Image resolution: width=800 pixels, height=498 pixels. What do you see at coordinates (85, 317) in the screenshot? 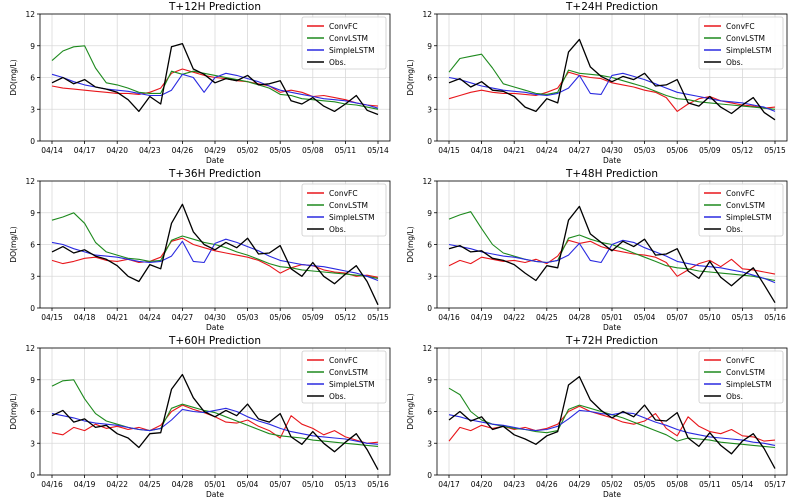
I see `x-tick-label: 04/18` at bounding box center [85, 317].